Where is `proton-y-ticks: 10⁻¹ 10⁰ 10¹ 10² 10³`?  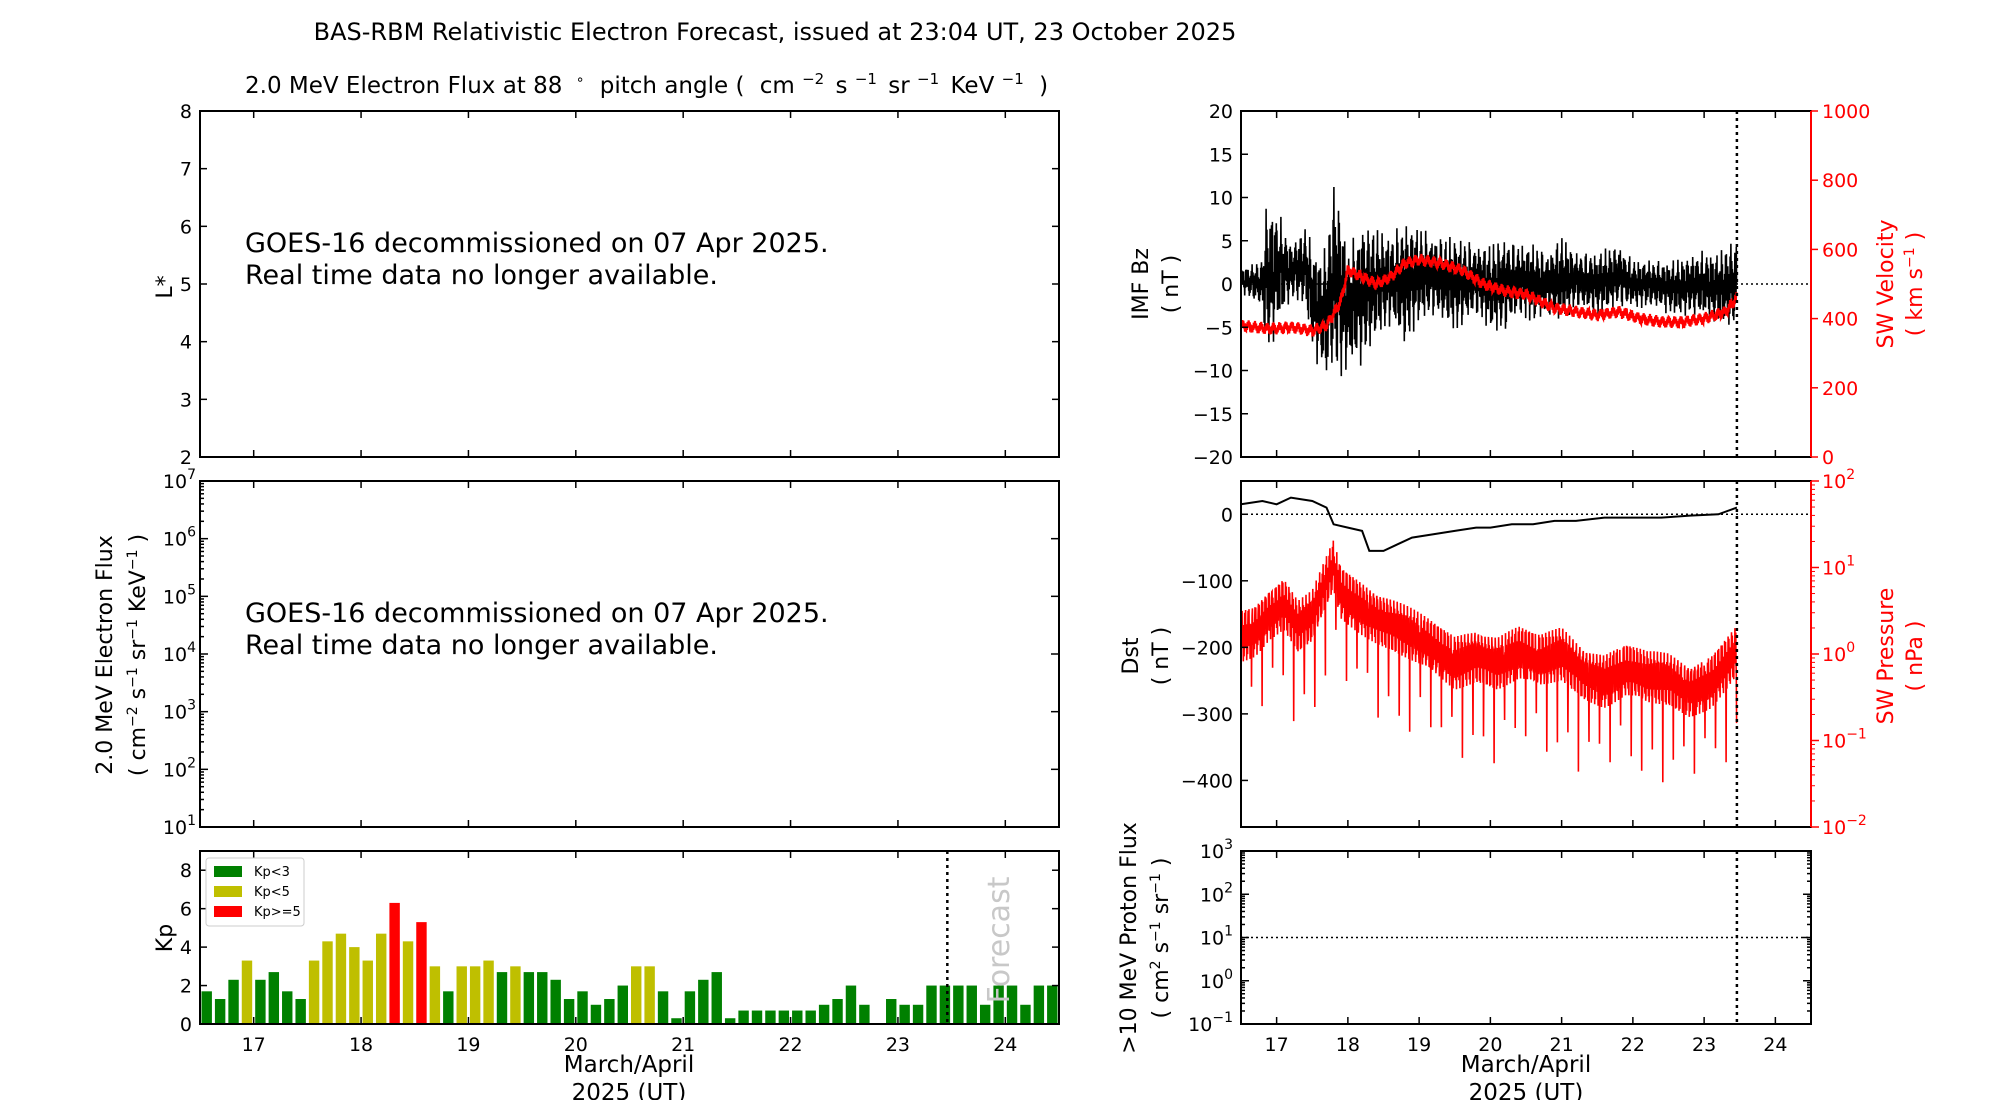
proton-y-ticks: 10⁻¹ 10⁰ 10¹ 10² 10³ is located at coordinates (1499, 936).